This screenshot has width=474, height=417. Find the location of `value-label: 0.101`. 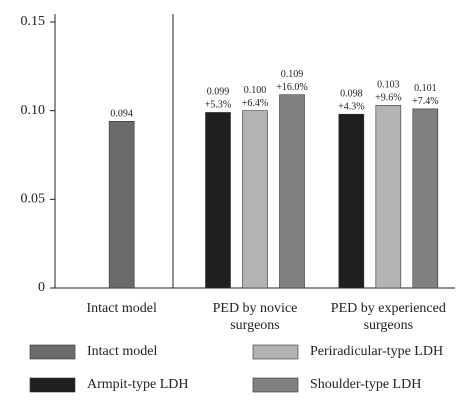

value-label: 0.101 is located at coordinates (425, 88).